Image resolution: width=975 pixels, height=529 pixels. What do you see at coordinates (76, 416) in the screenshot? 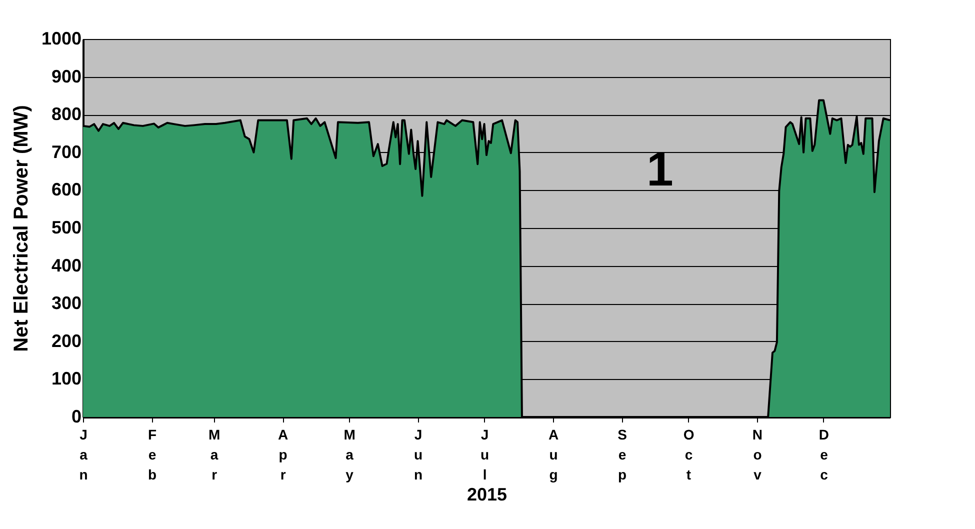
I see `y-tick-label: 0` at bounding box center [76, 416].